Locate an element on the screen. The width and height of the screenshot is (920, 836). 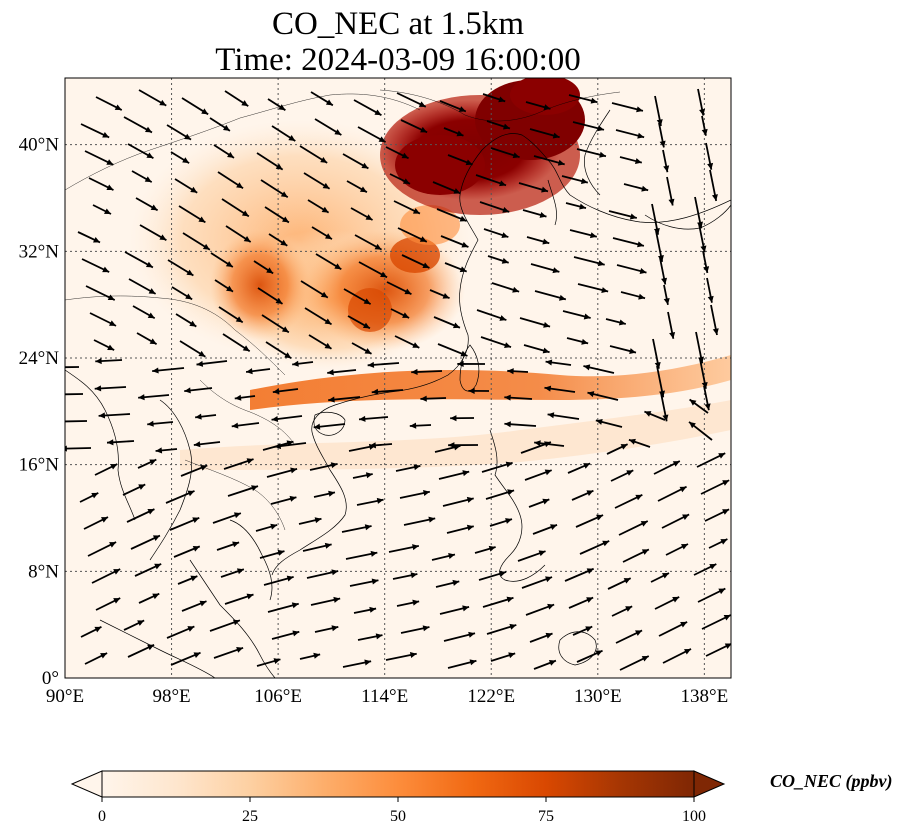
longitude-tick-labels: 90°E 98°E 106°E 114°E 122°E 130°E 138°E is located at coordinates (387, 696).